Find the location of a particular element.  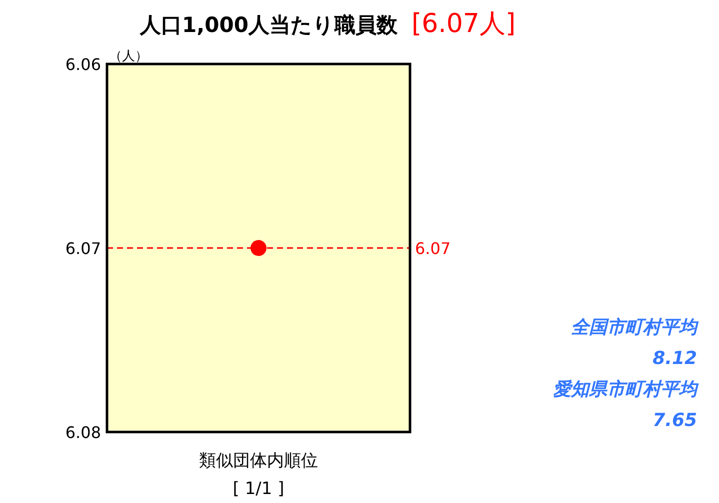

text: 愛知県市町村平均 is located at coordinates (626, 389).